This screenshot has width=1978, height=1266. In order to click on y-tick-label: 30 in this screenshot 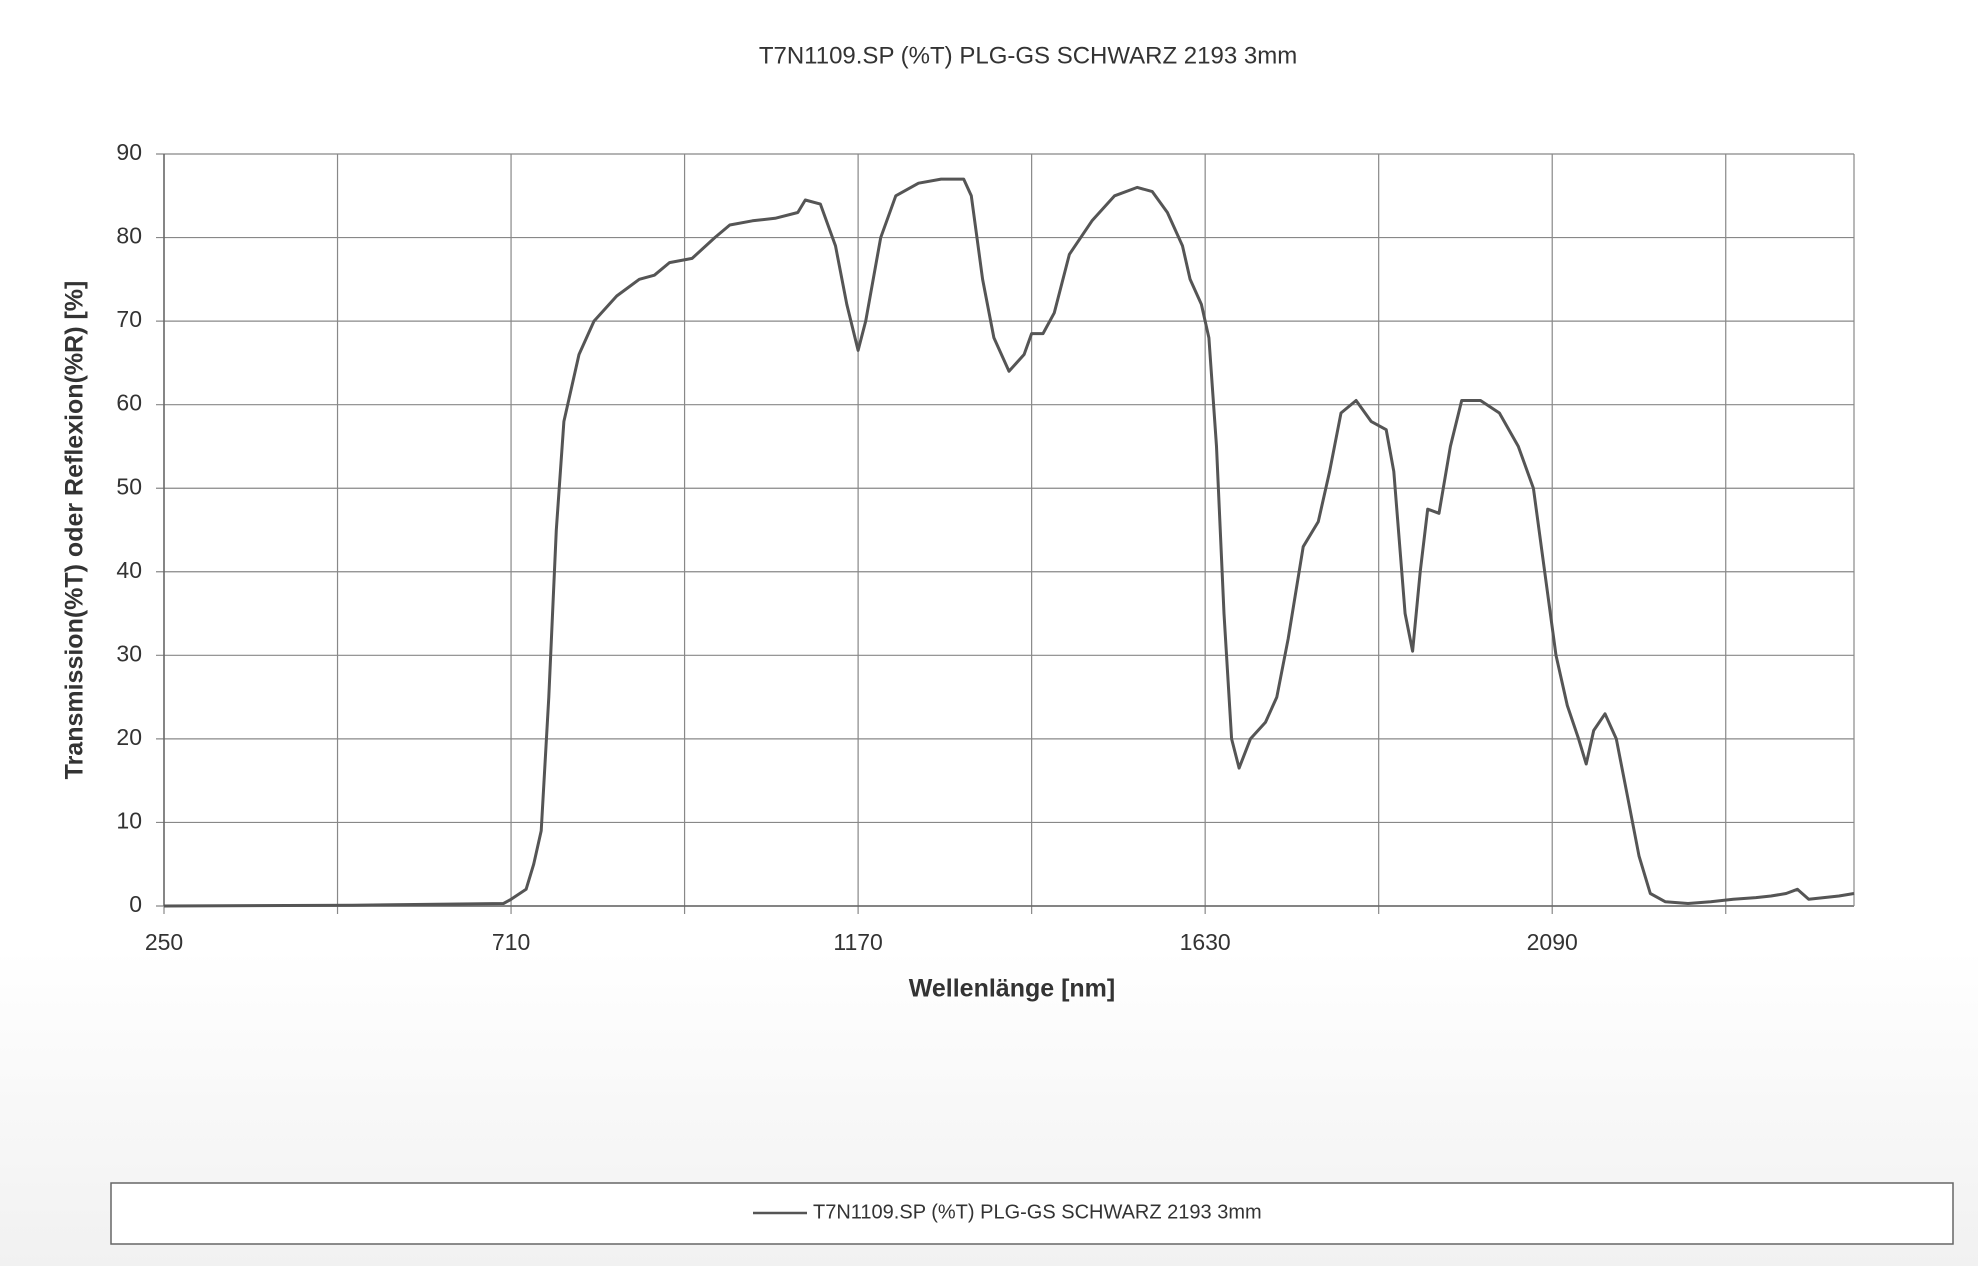, I will do `click(129, 653)`.